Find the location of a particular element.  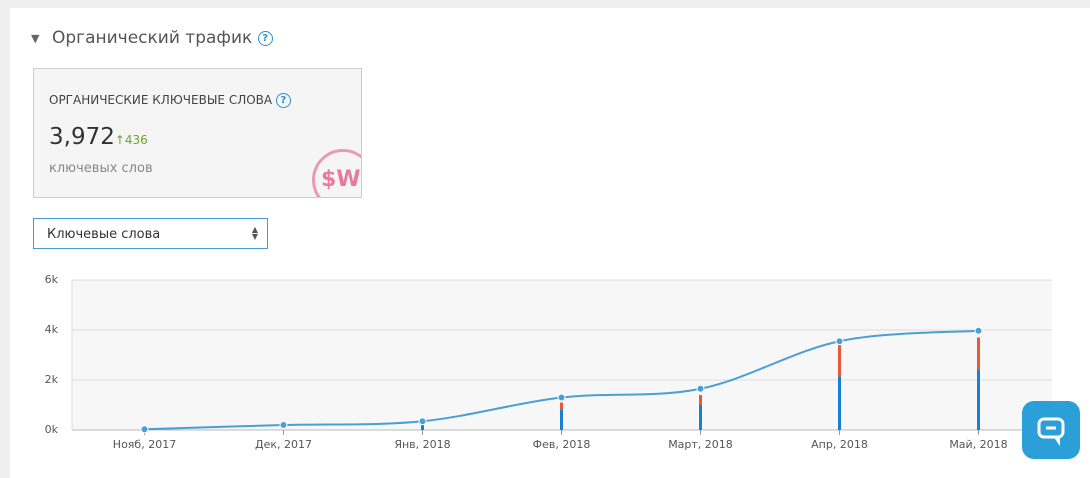

card-label-text: ОРГАНИЧЕСКИЕ КЛЮЧЕВЫЕ СЛОВА is located at coordinates (161, 100).